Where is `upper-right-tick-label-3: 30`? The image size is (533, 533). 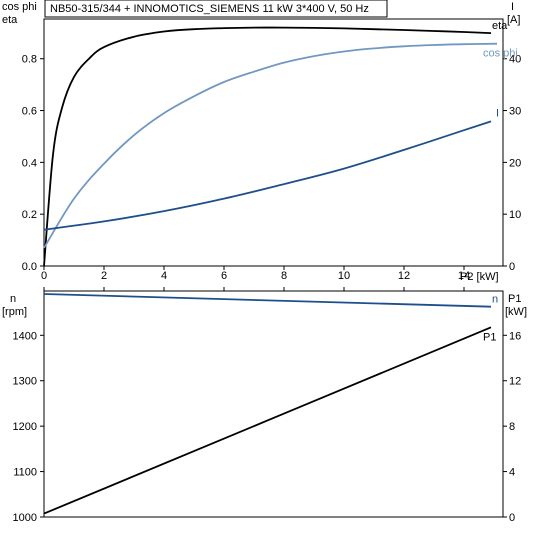 upper-right-tick-label-3: 30 is located at coordinates (515, 112).